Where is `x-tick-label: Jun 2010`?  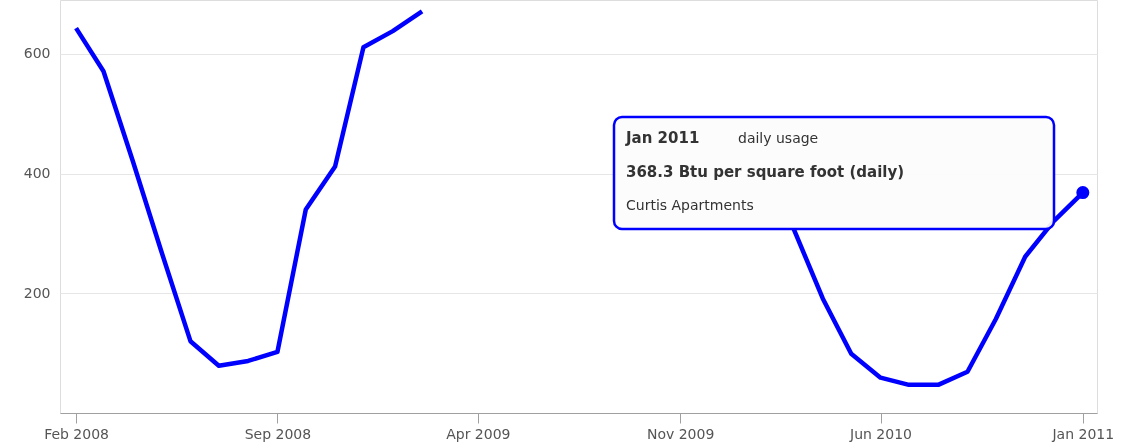 x-tick-label: Jun 2010 is located at coordinates (881, 433).